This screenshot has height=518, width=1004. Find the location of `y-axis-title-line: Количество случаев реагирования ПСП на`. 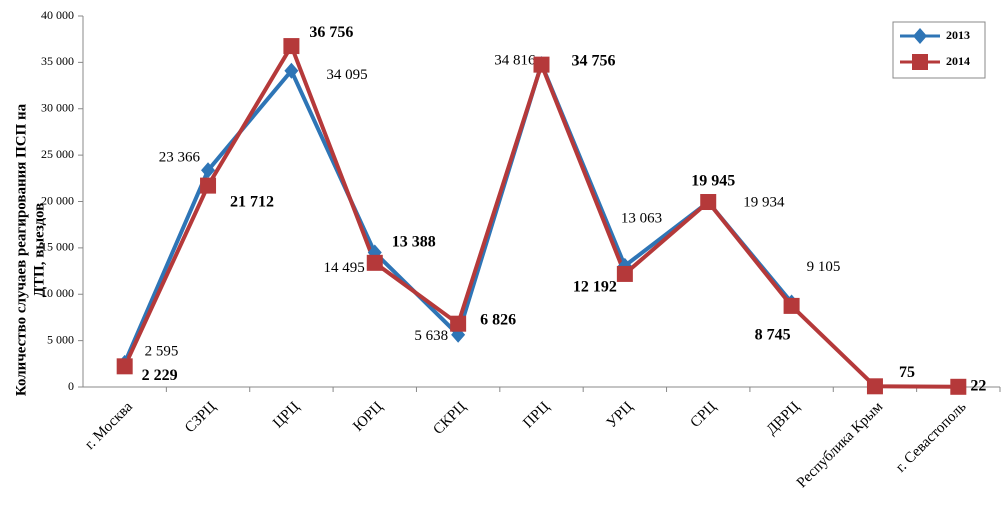

y-axis-title-line: Количество случаев реагирования ПСП на is located at coordinates (21, 249).